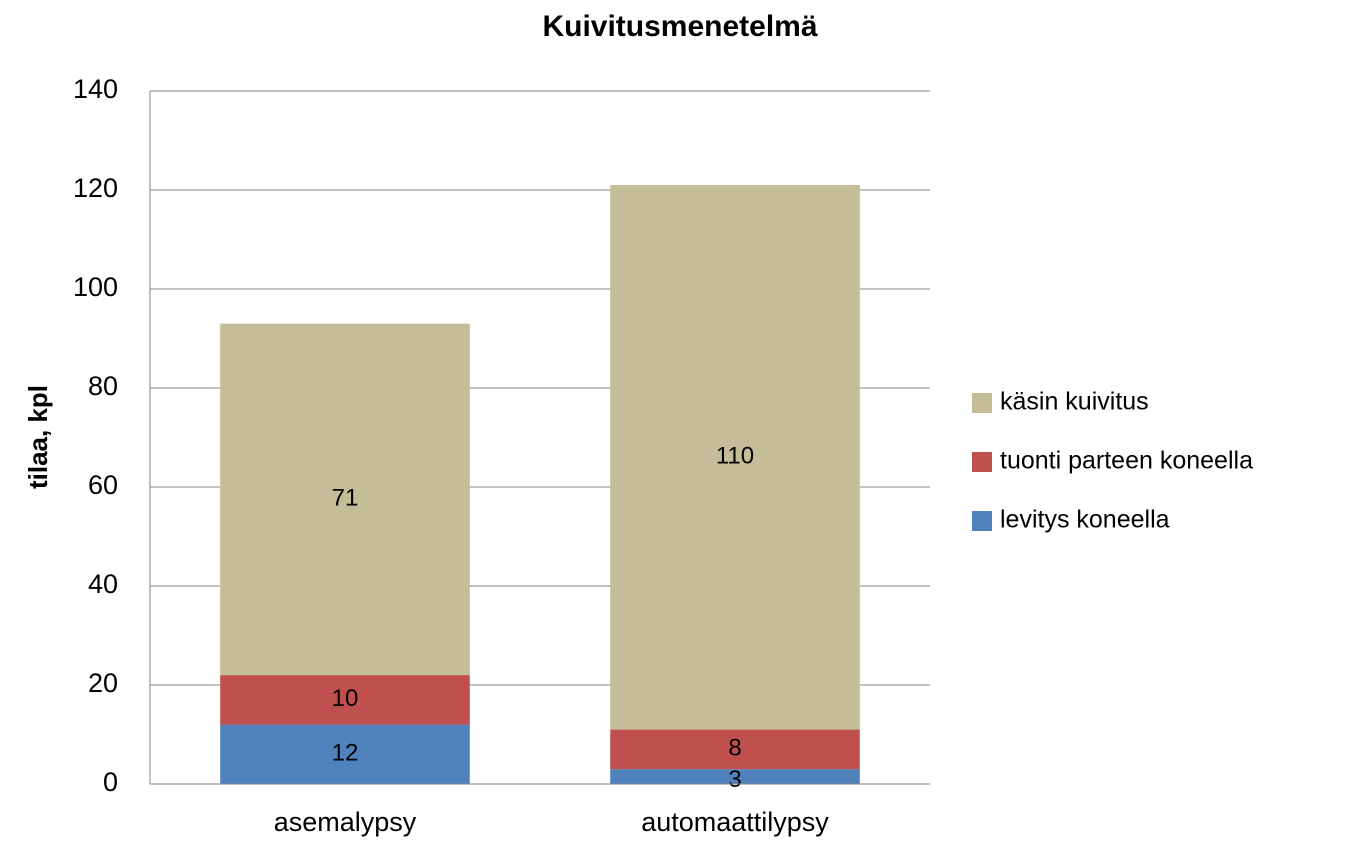  Describe the element at coordinates (95, 287) in the screenshot. I see `y-tick-label: 100` at that location.